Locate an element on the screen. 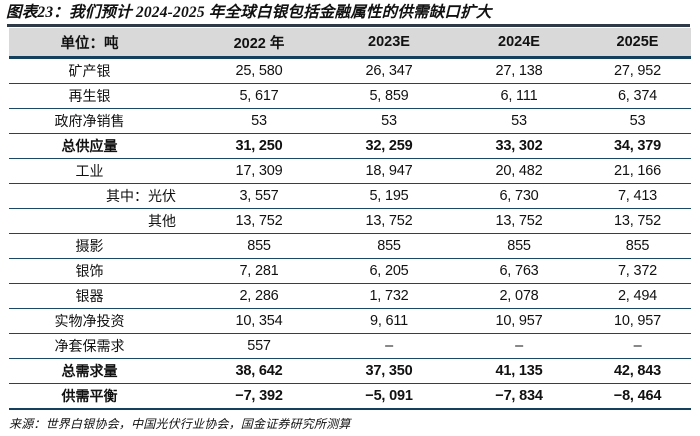 The image size is (700, 436). row-label: 银饰 is located at coordinates (101, 271).